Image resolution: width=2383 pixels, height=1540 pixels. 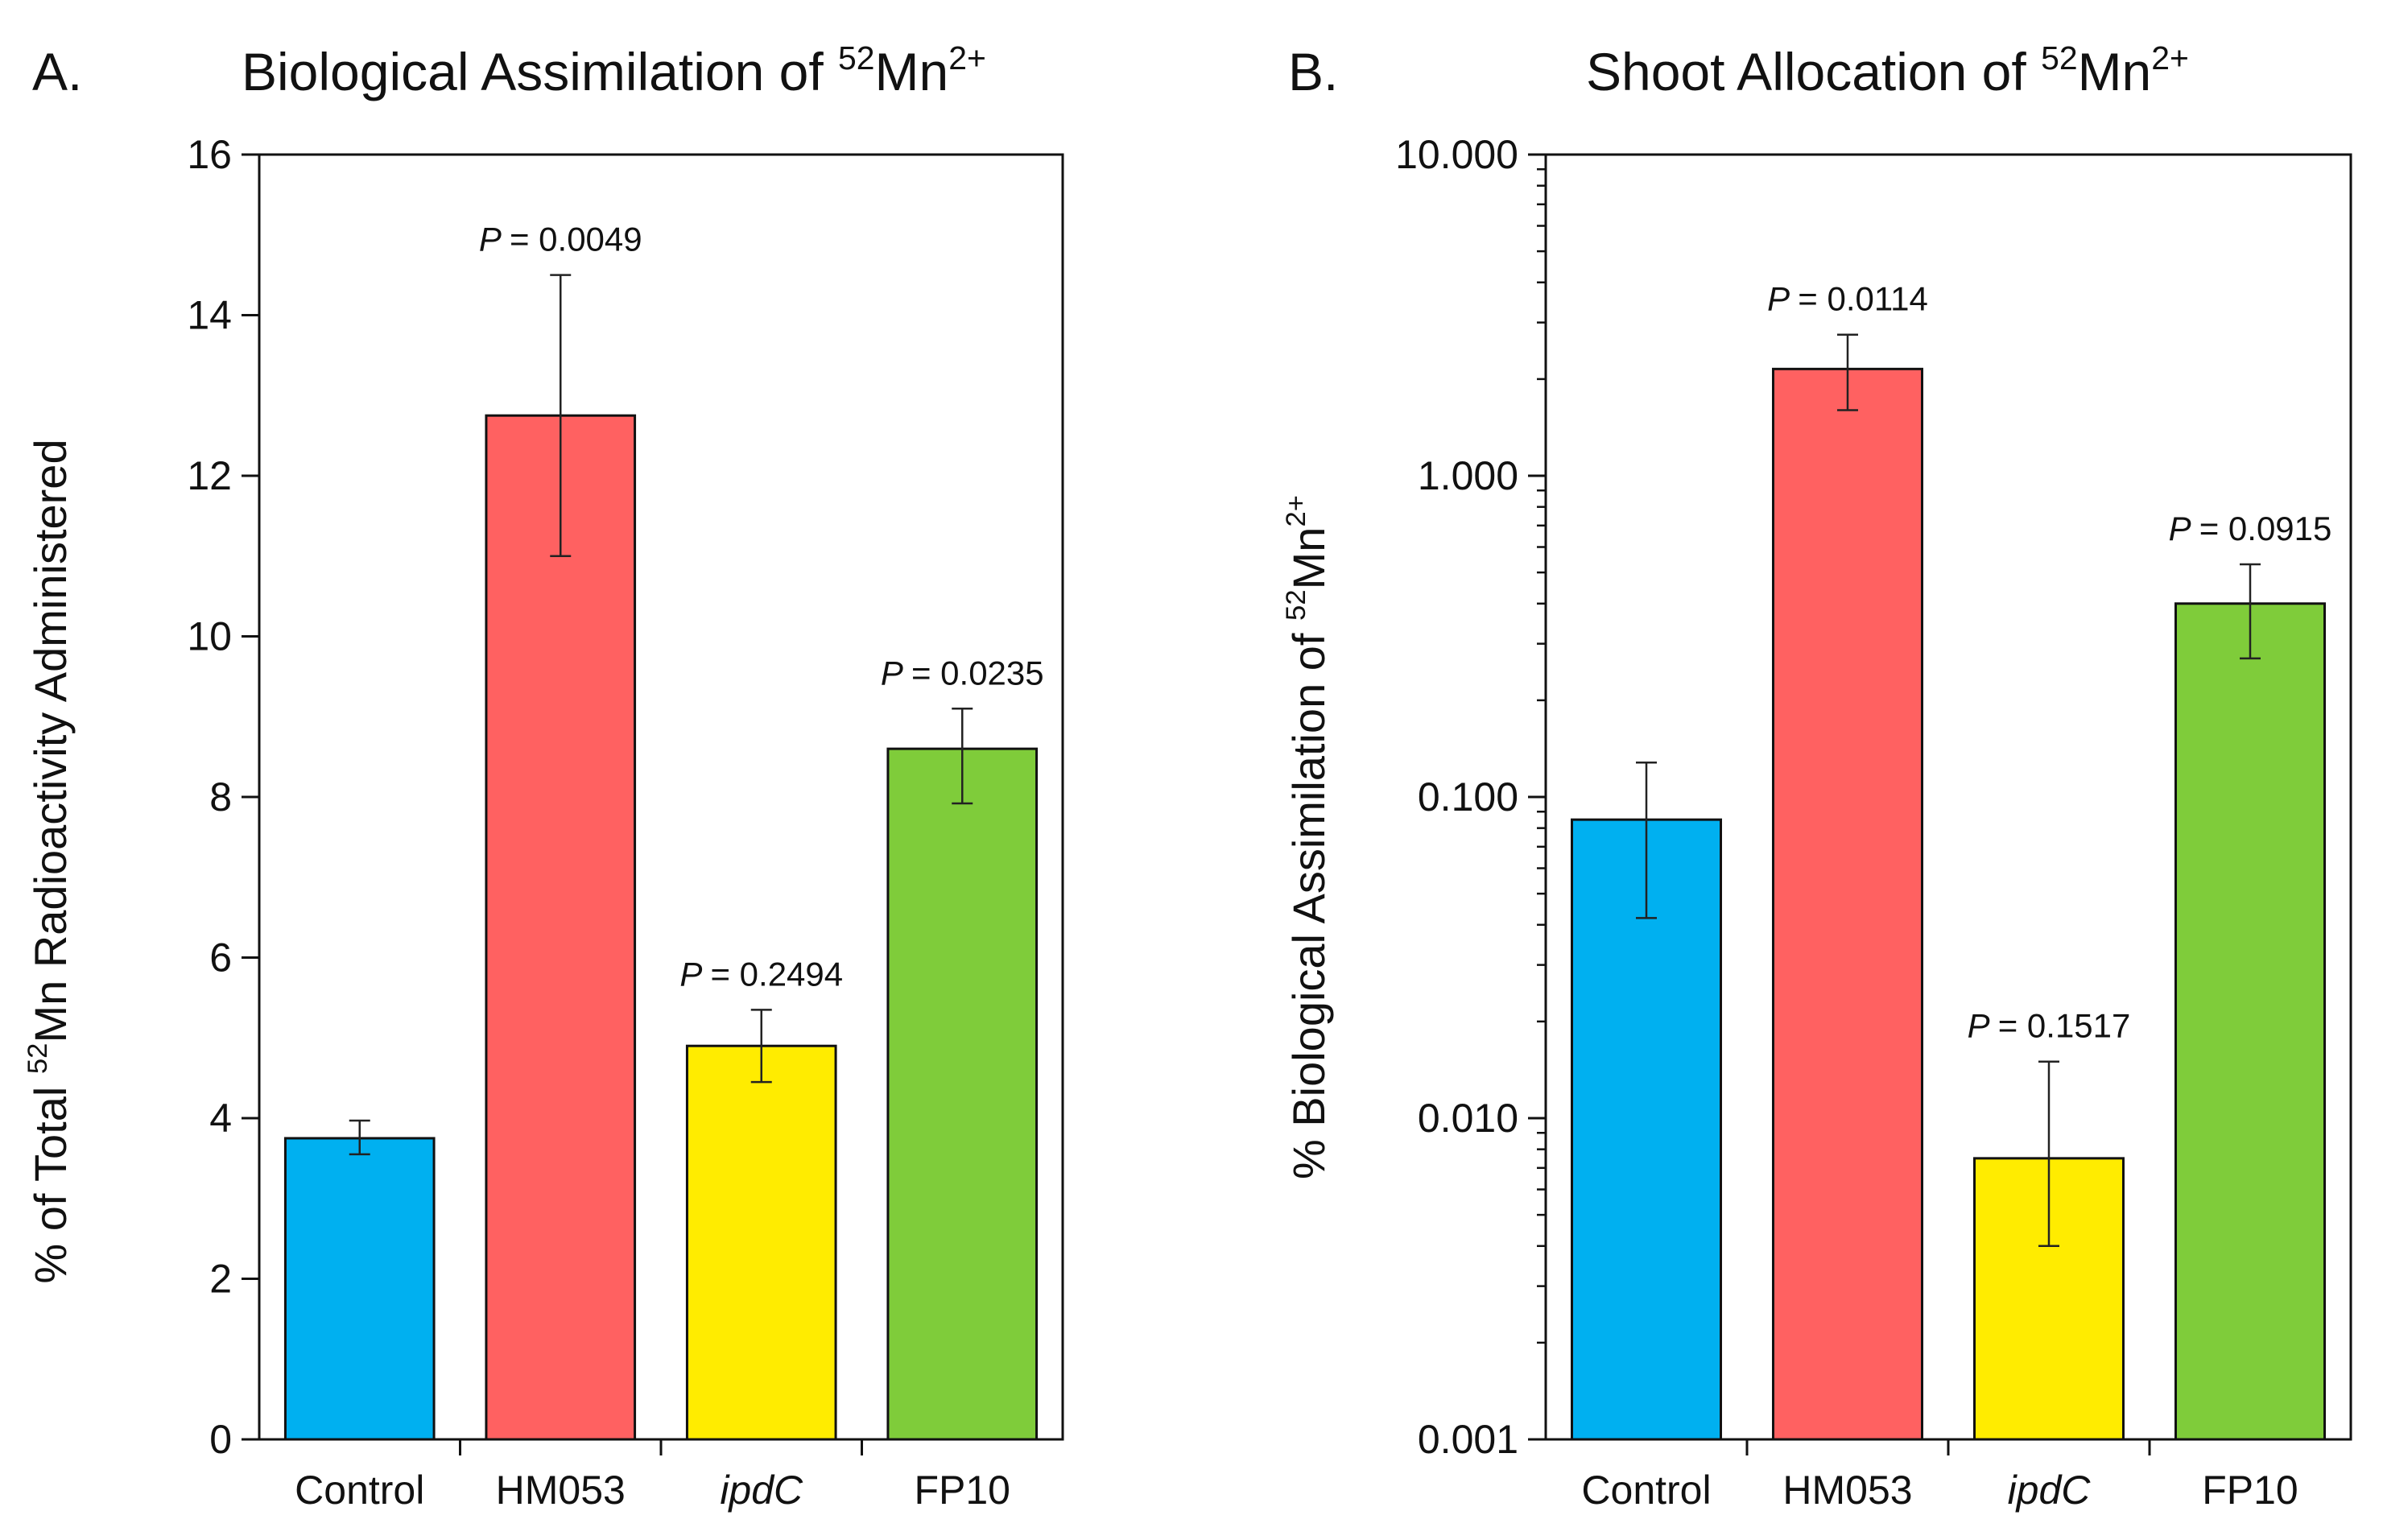 I want to click on y-tick-label: 14, so click(x=209, y=316).